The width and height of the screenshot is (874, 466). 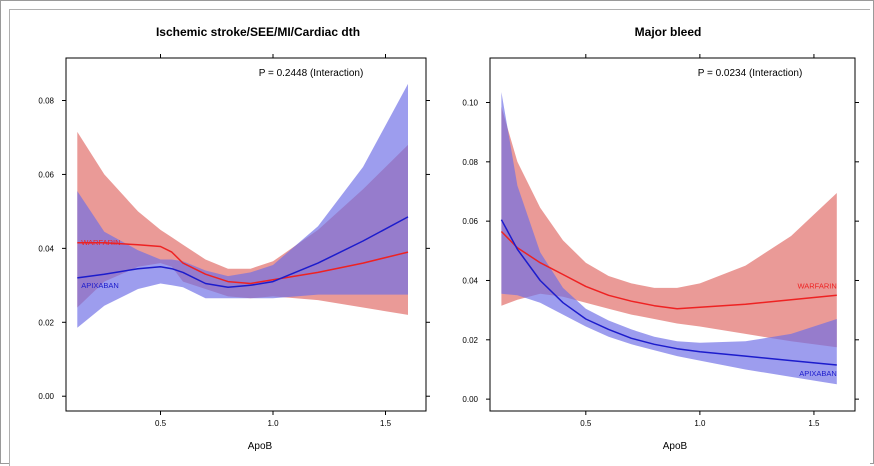 I want to click on interaction-p-value: P = 0.0234 (Interaction), so click(x=750, y=73).